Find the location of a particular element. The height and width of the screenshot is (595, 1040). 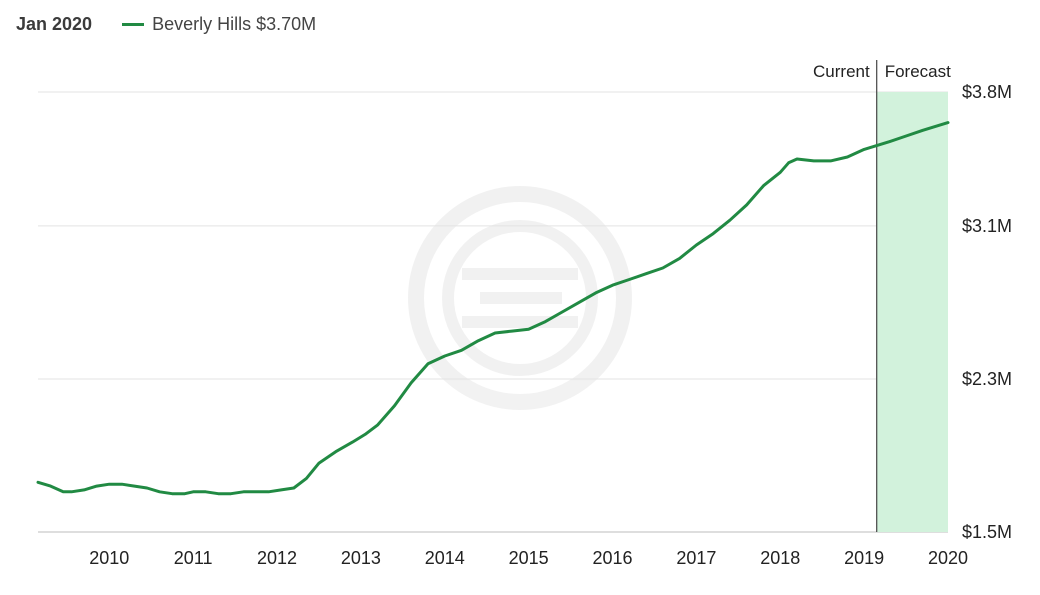

forecast-label: Forecast is located at coordinates (918, 71).